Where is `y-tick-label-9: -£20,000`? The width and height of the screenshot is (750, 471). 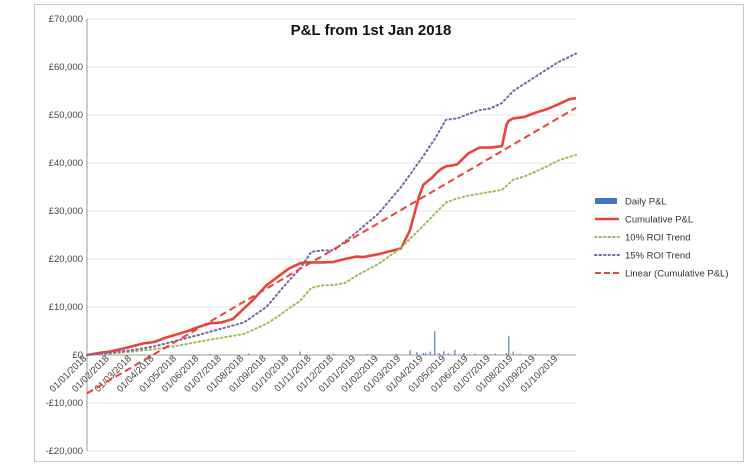
y-tick-label-9: -£20,000 is located at coordinates (64, 451).